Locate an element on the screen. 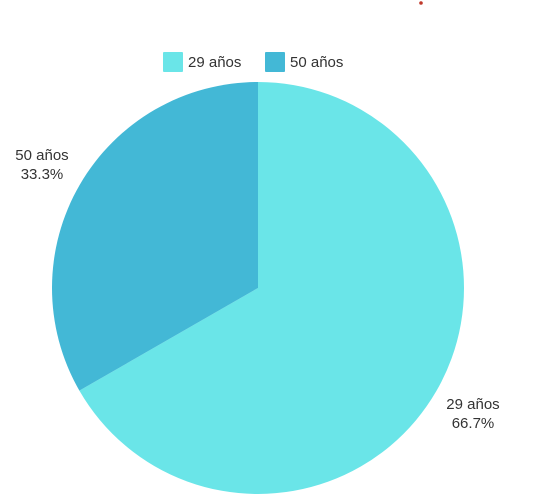 This screenshot has width=538, height=503. slice-label-name-29-anos: 29 años is located at coordinates (472, 404).